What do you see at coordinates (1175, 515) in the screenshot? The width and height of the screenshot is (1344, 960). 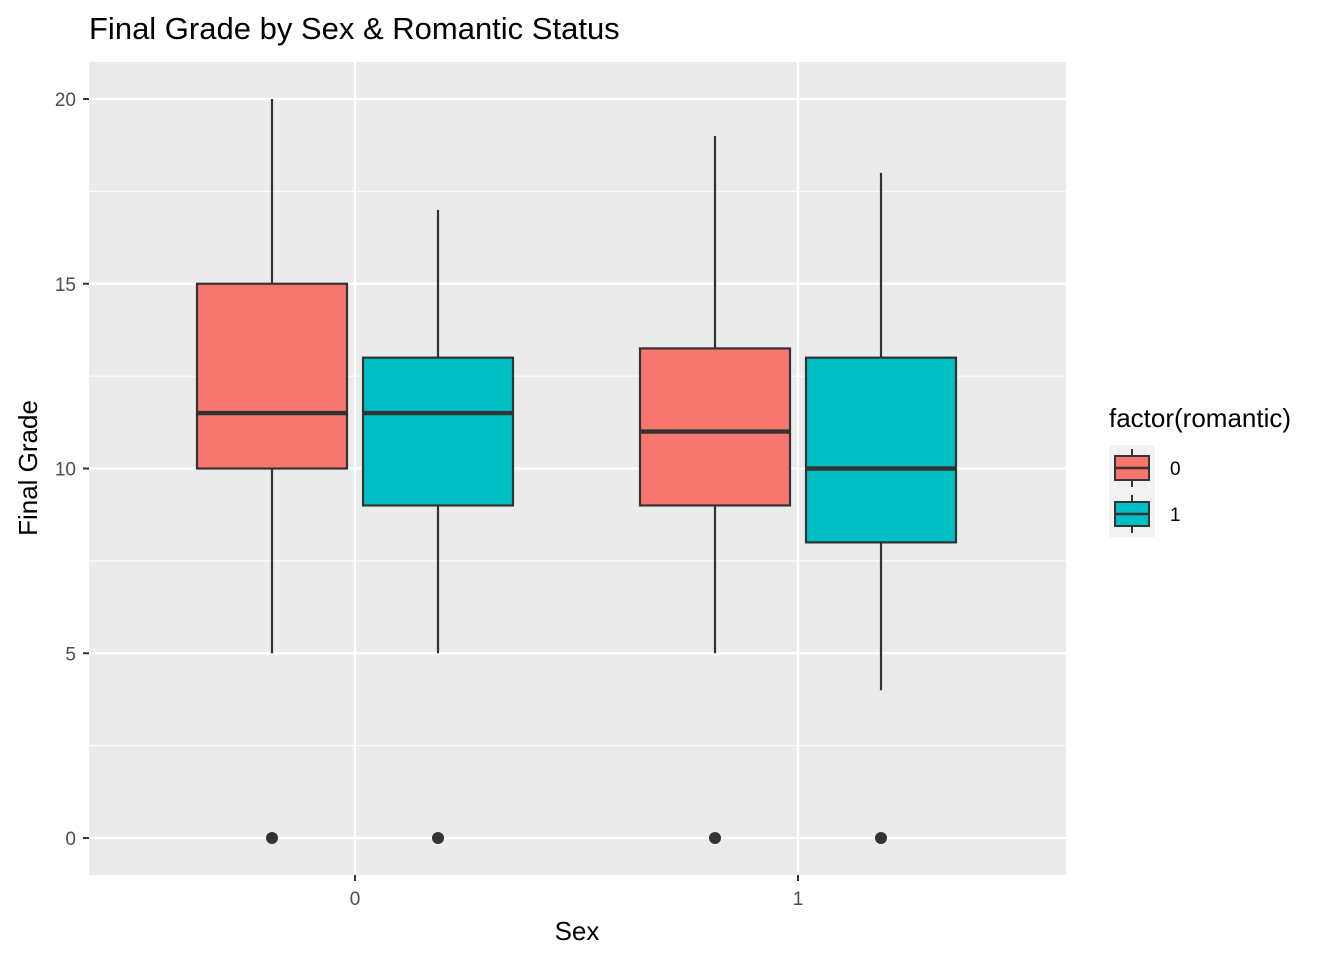 I see `legend-label: 1` at bounding box center [1175, 515].